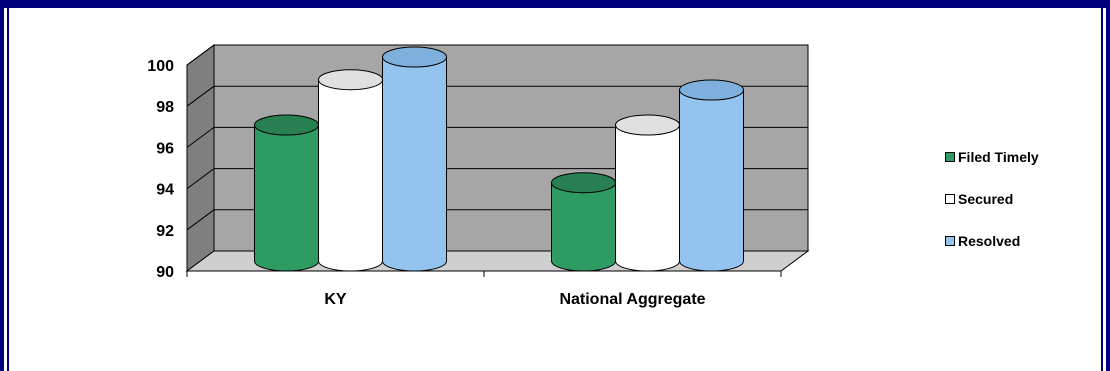 This screenshot has height=371, width=1110. I want to click on legend-swatch-filed-timely, so click(950, 156).